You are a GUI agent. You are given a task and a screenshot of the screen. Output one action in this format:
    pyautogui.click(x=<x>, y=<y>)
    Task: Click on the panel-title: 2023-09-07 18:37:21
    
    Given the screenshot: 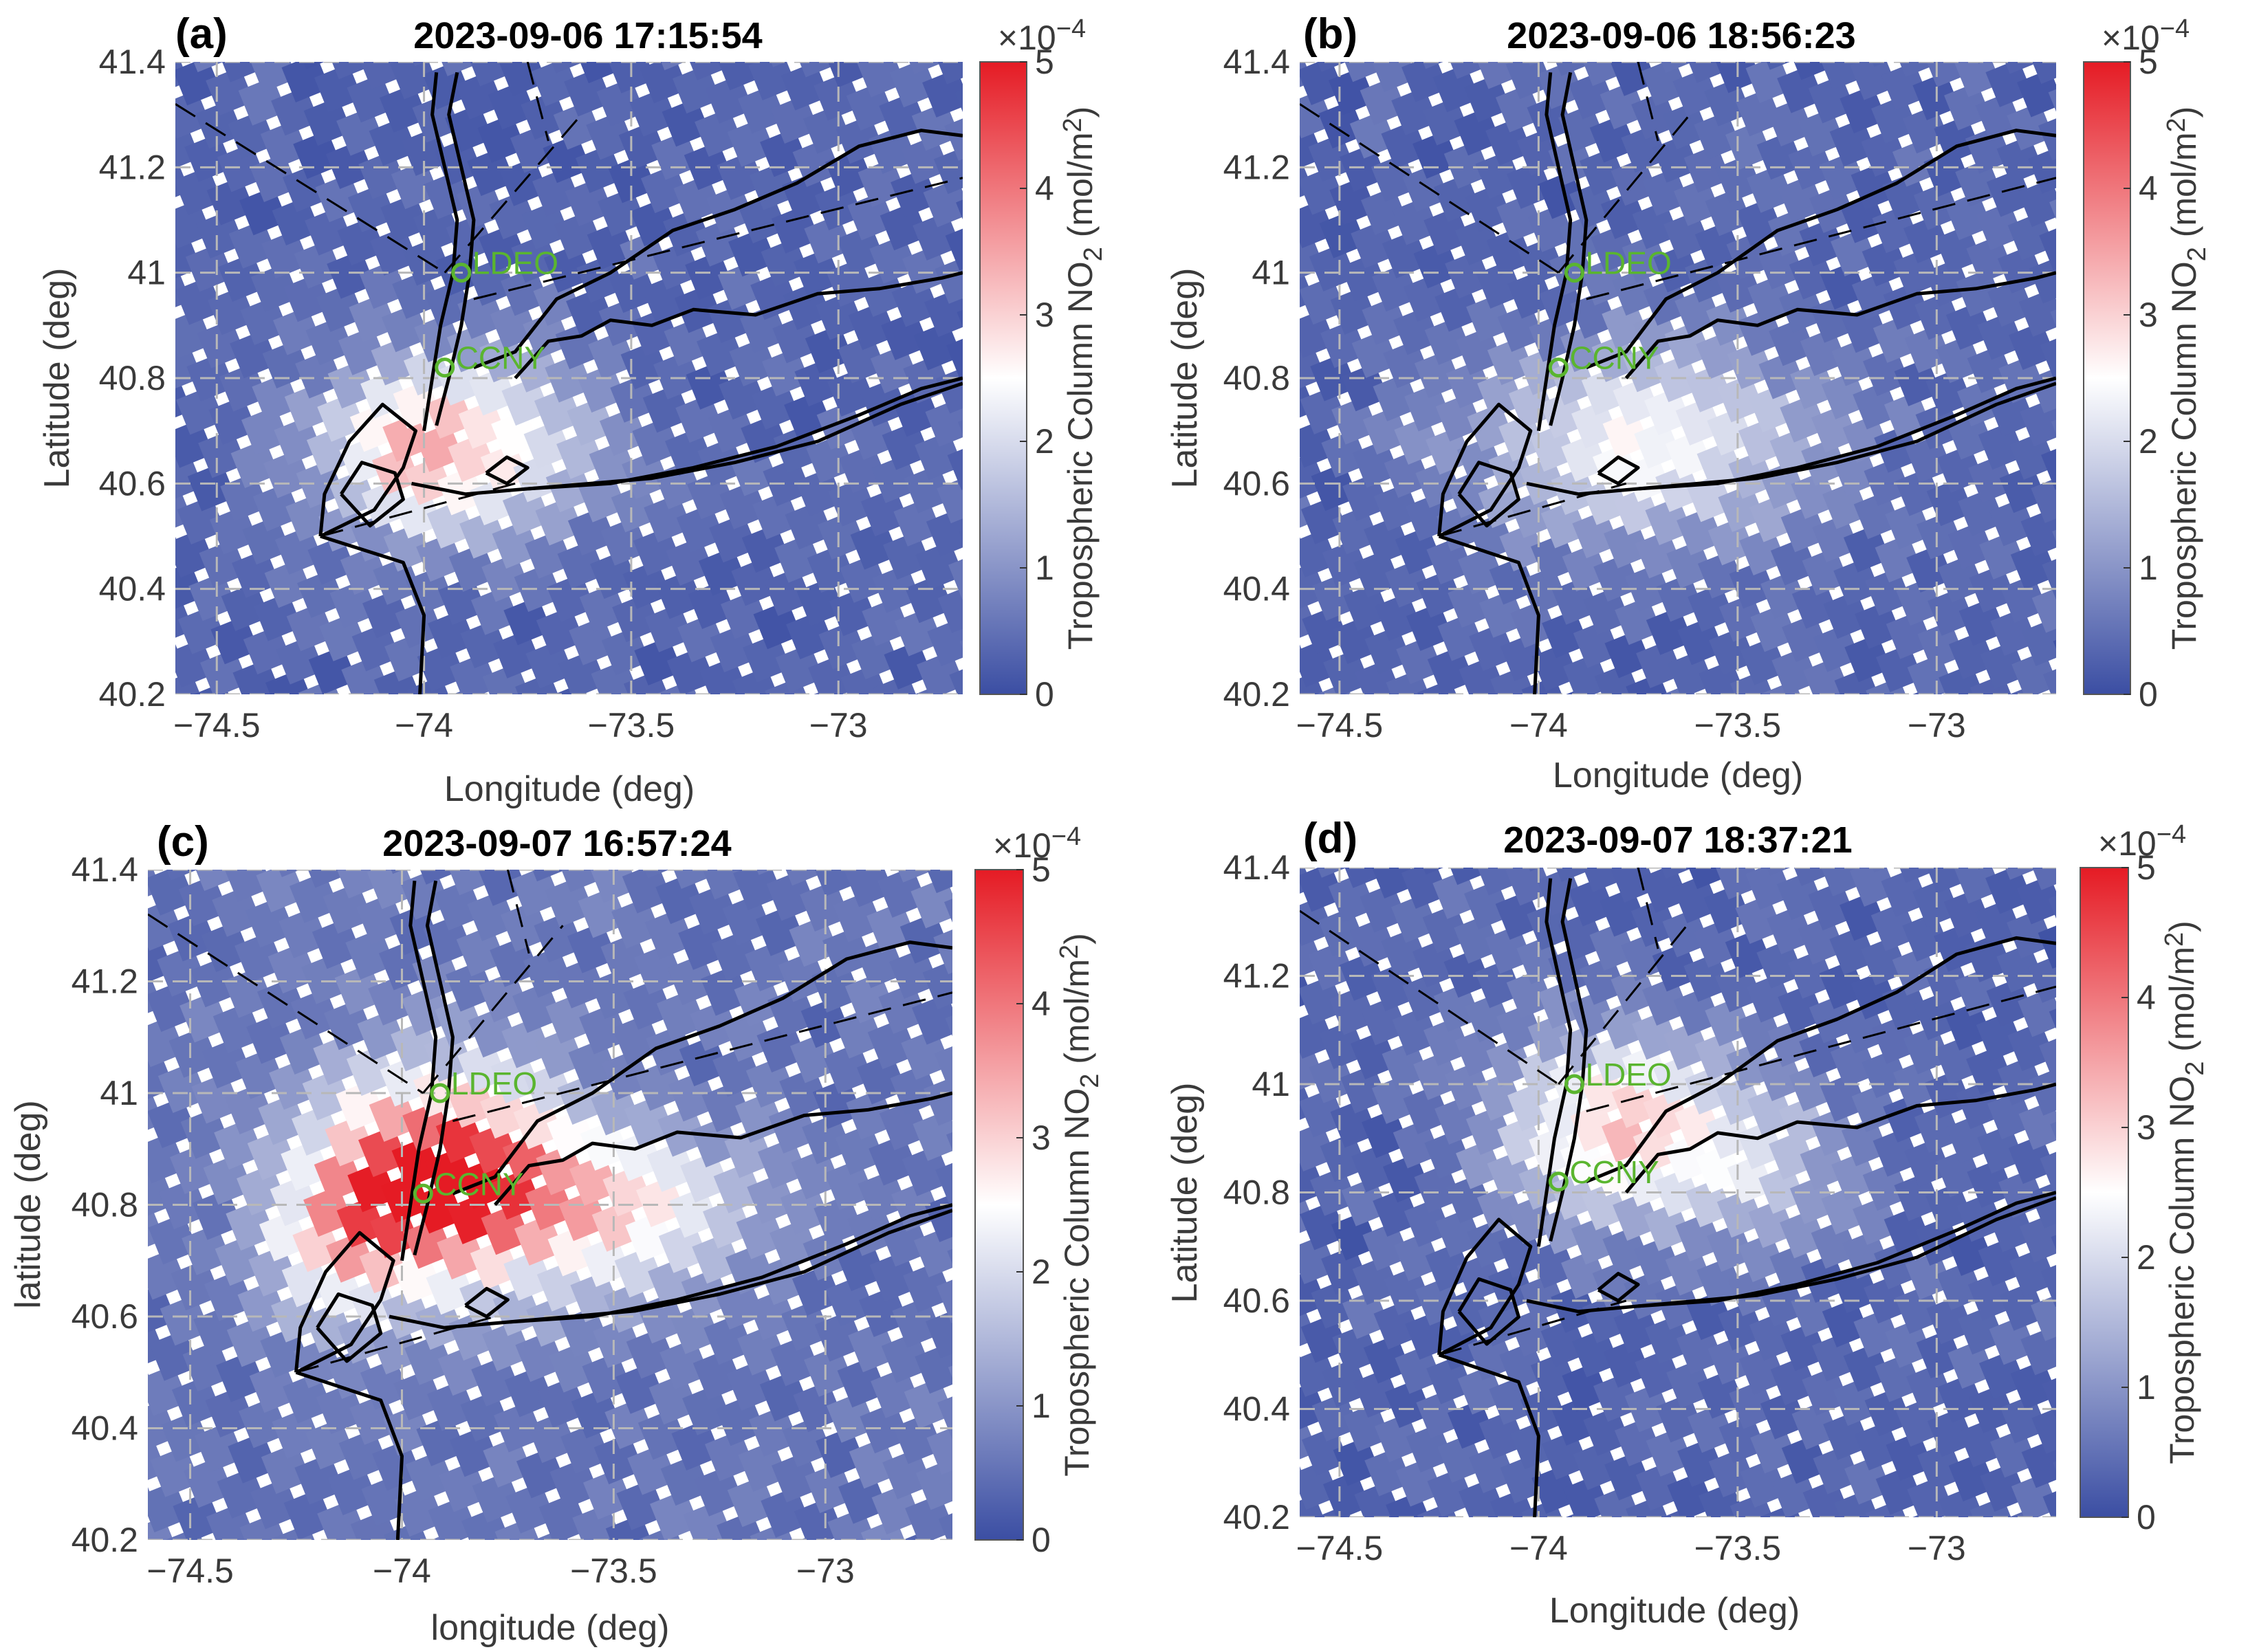 What is the action you would take?
    pyautogui.click(x=1677, y=840)
    